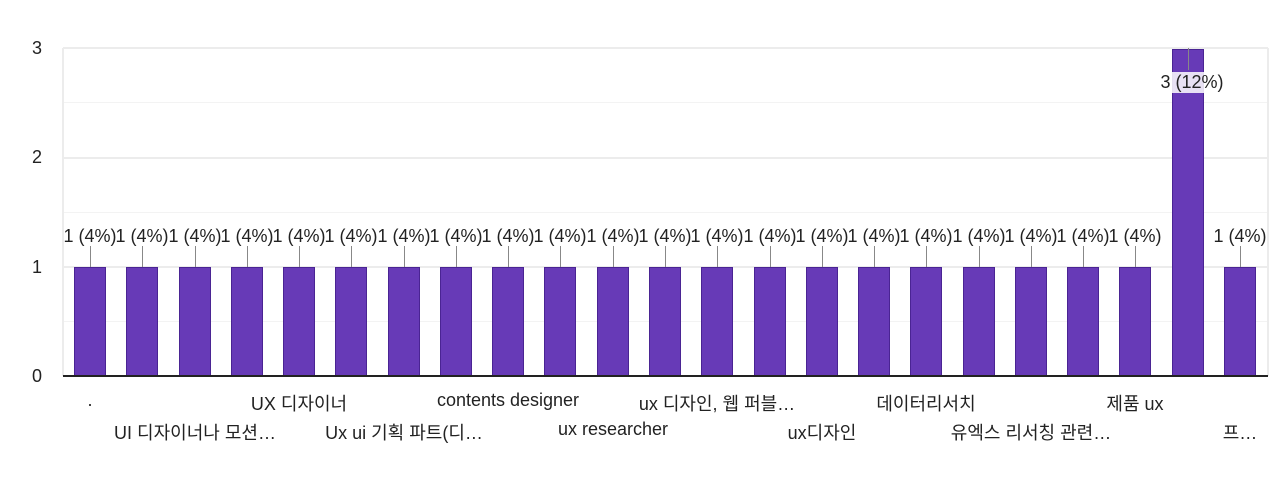  I want to click on x-axis-label: ux researcher, so click(613, 429).